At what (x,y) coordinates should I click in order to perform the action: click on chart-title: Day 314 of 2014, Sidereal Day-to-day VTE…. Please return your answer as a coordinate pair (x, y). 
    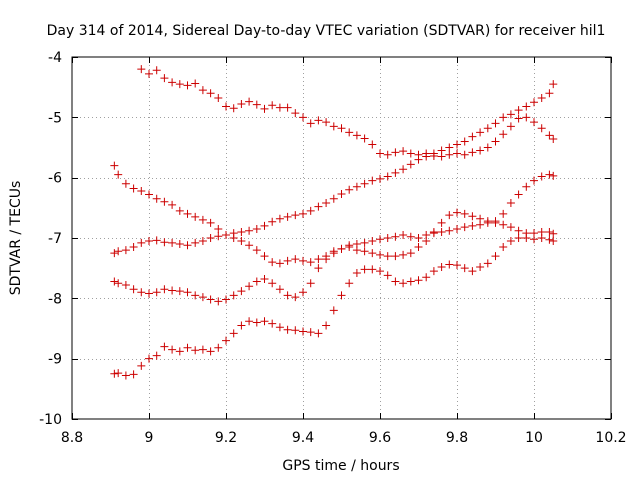
    Looking at the image, I should click on (326, 31).